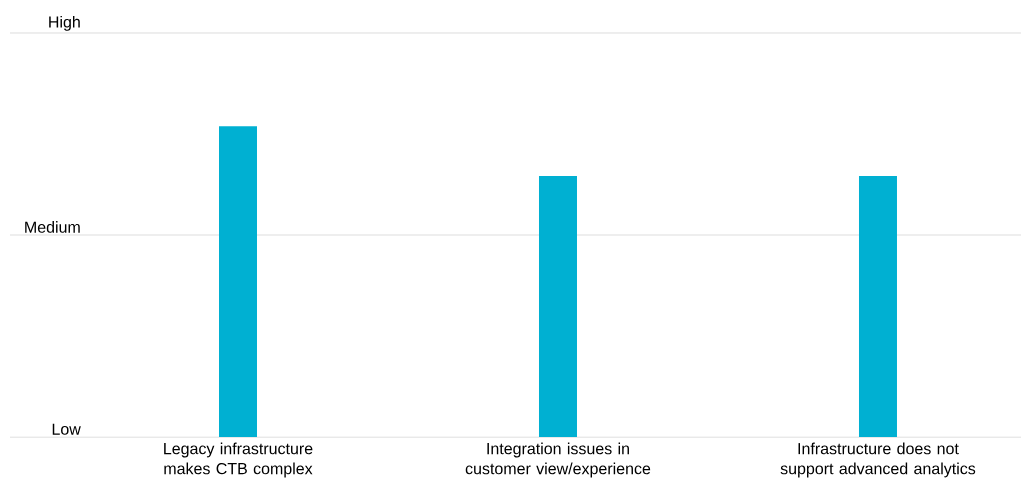 This screenshot has height=491, width=1021. What do you see at coordinates (64, 23) in the screenshot?
I see `ref-line-label: High` at bounding box center [64, 23].